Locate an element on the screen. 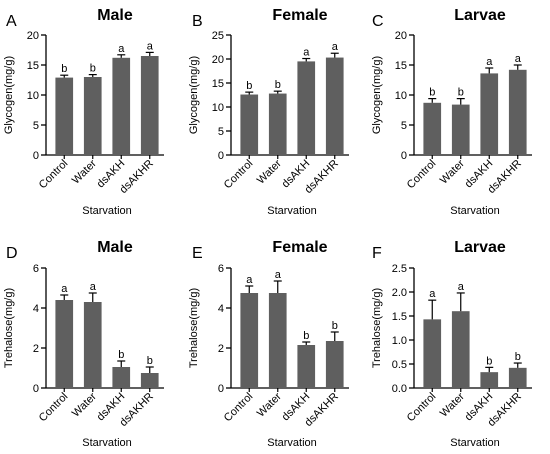  y-tick-label: 1.0 is located at coordinates (399, 341).